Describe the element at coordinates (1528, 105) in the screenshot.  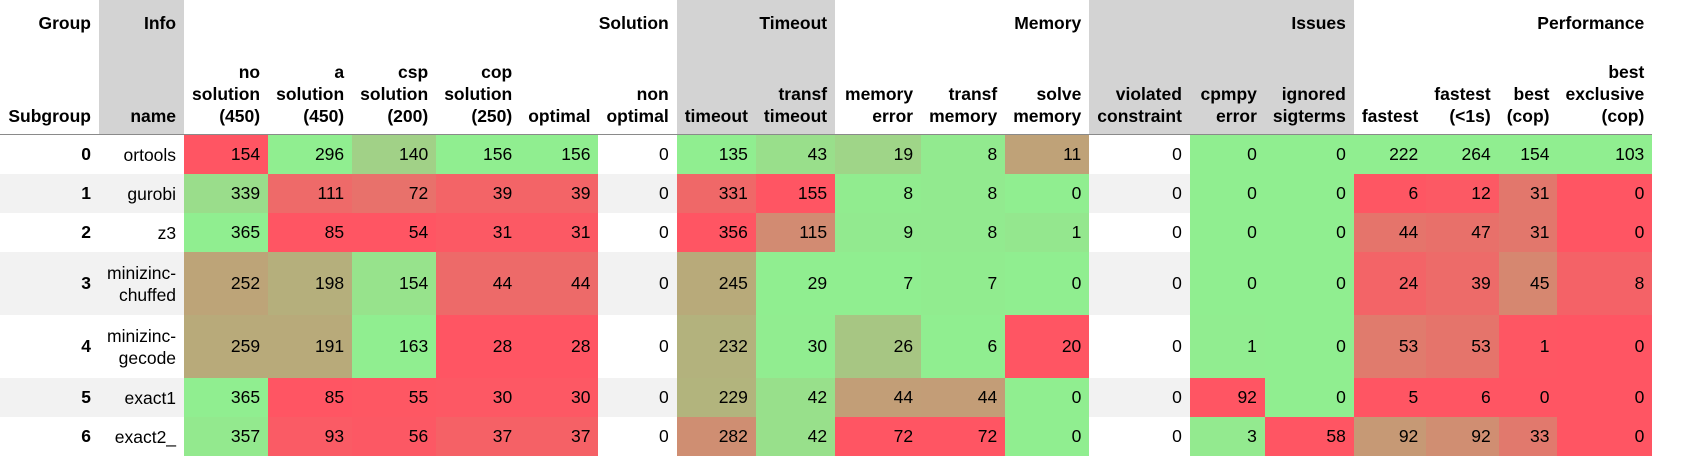
I see `column-header-label: best (cop)` at that location.